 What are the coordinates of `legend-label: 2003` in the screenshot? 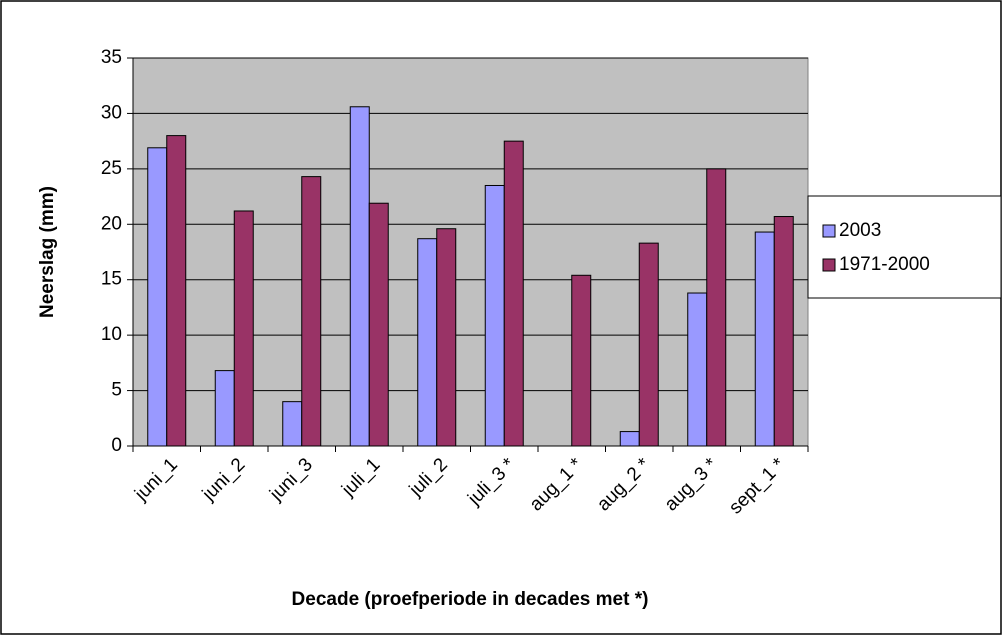 It's located at (860, 230).